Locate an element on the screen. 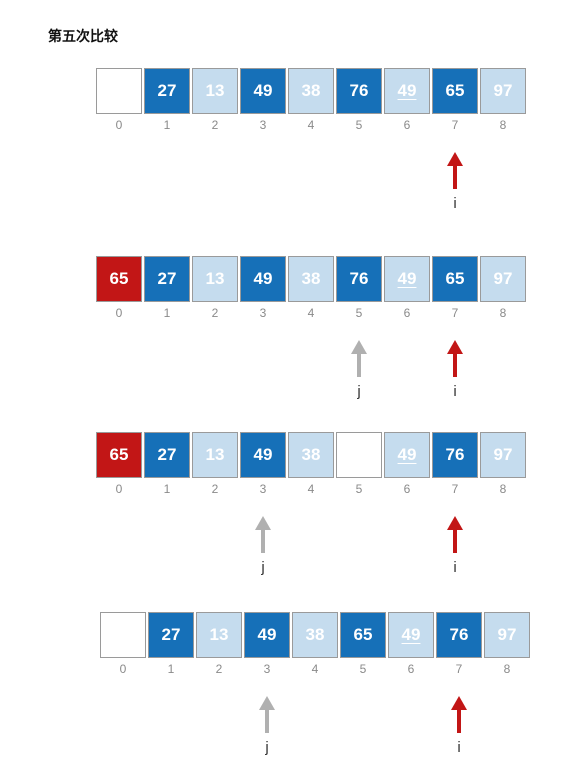  array-cells: 27 13 49 38 65 49 76 97 is located at coordinates (316, 635).